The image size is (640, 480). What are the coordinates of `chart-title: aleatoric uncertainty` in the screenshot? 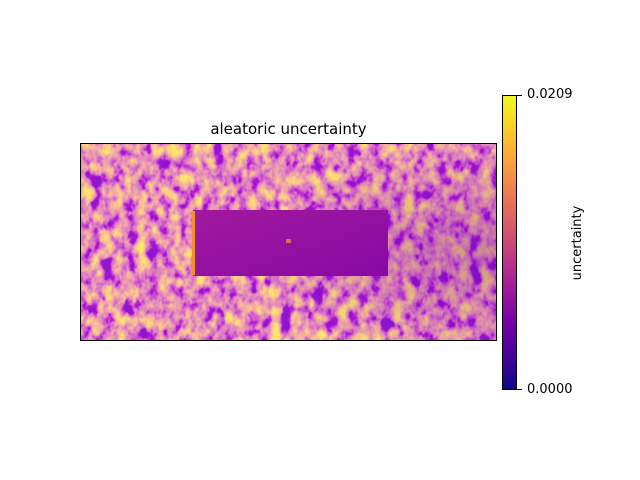 It's located at (288, 129).